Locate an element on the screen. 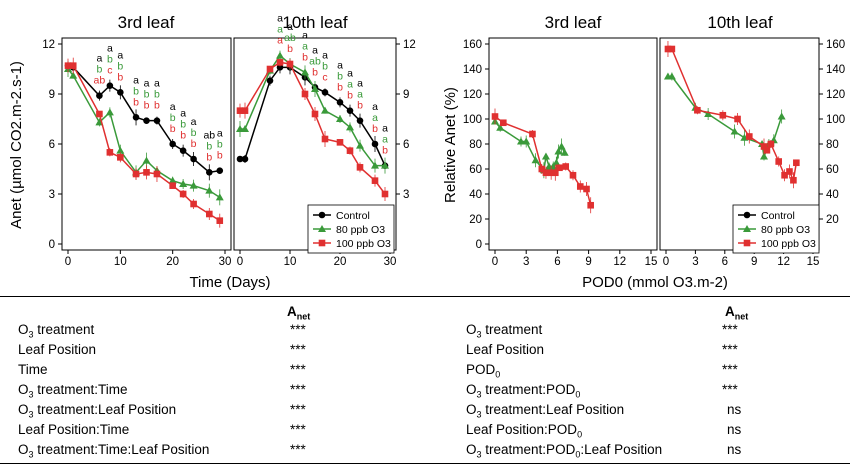 The height and width of the screenshot is (466, 850). y-axis-label: Anet (µmol CO2.m-2.s-1) is located at coordinates (16, 145).